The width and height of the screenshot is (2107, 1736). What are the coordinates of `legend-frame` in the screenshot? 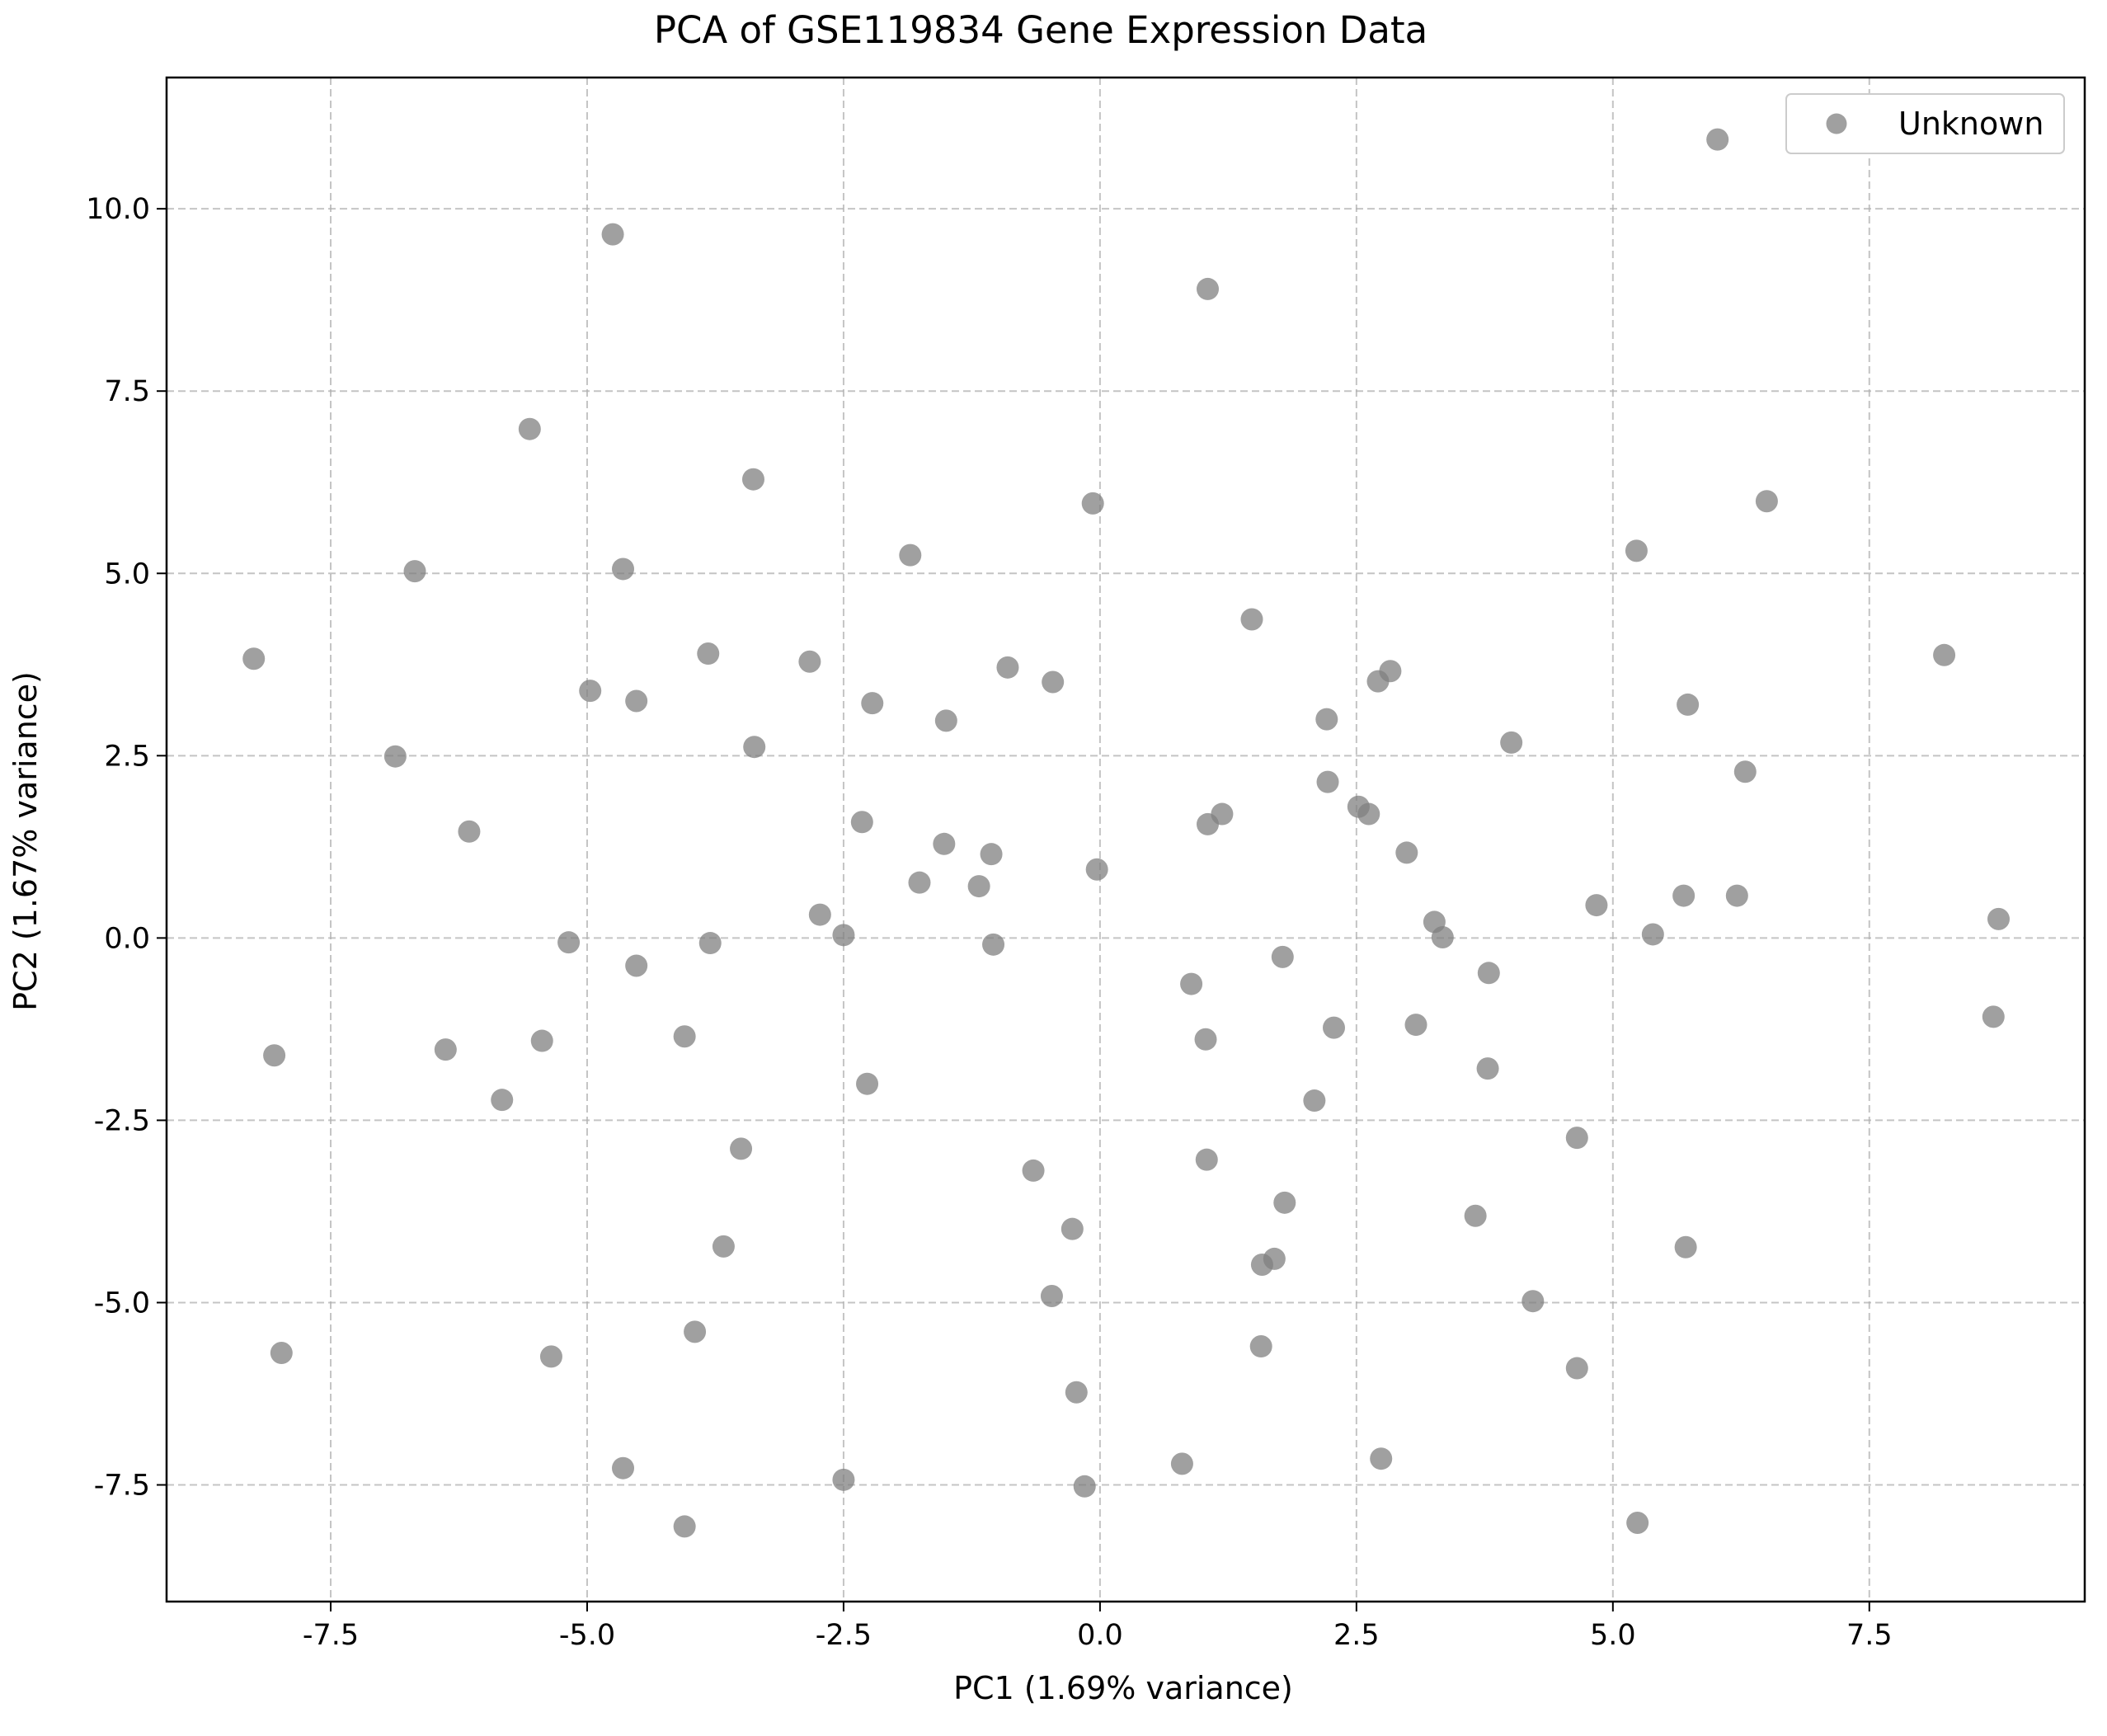 It's located at (1925, 123).